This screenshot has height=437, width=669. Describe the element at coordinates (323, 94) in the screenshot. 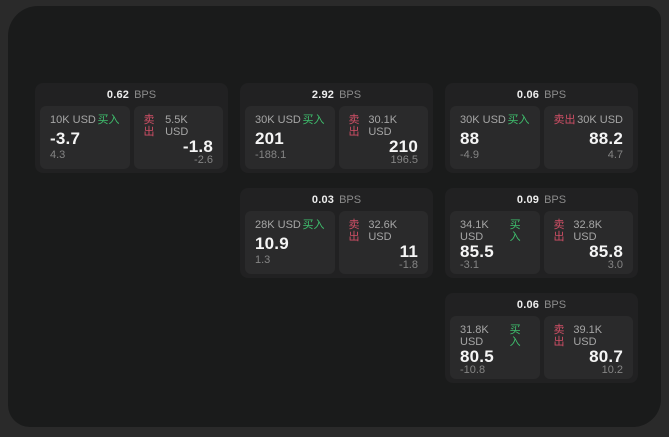

I see `bps-value: 2.92` at that location.